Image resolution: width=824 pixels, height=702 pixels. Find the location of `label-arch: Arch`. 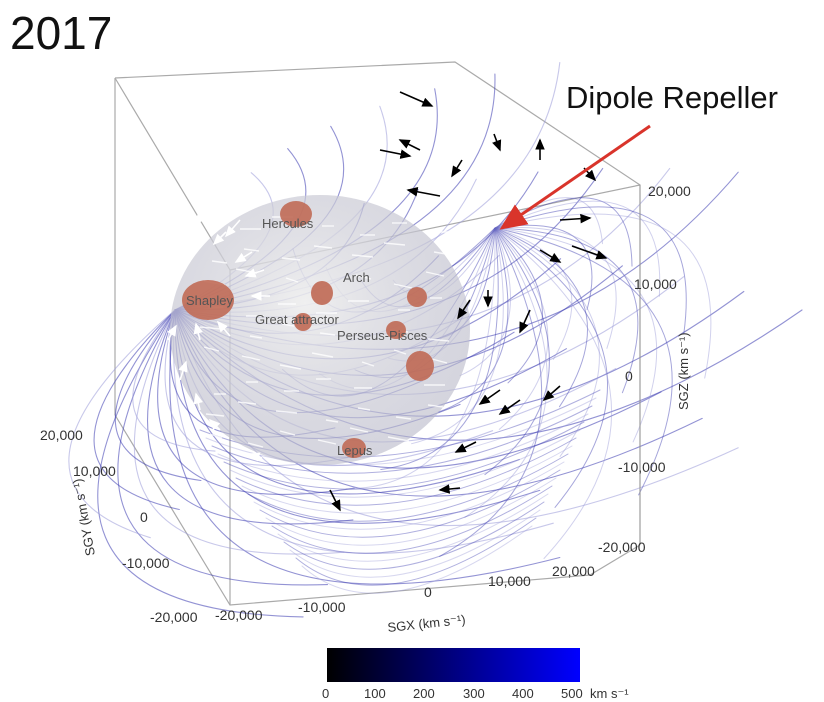

label-arch: Arch is located at coordinates (356, 277).